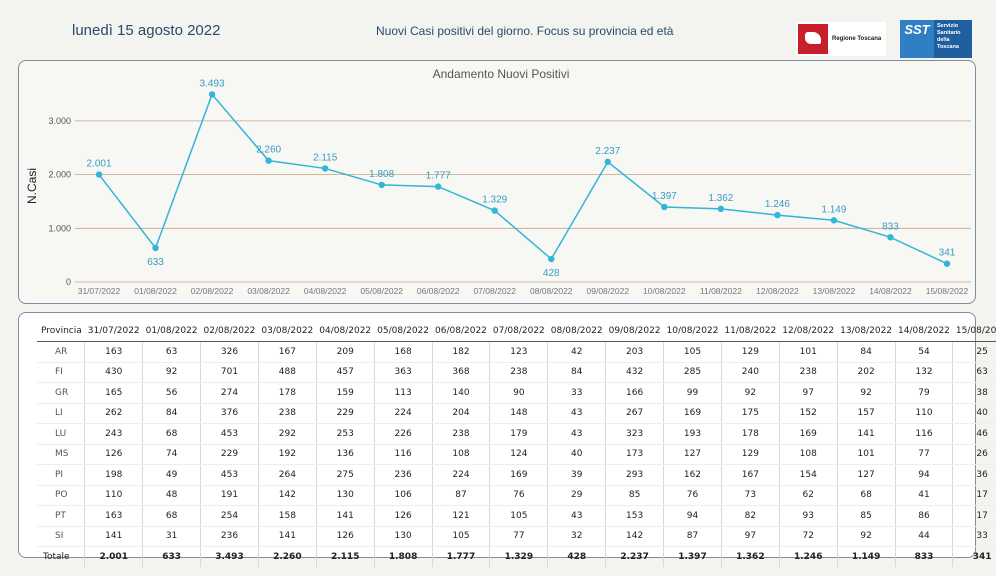  What do you see at coordinates (403, 372) in the screenshot?
I see `cases-cell: 363` at bounding box center [403, 372].